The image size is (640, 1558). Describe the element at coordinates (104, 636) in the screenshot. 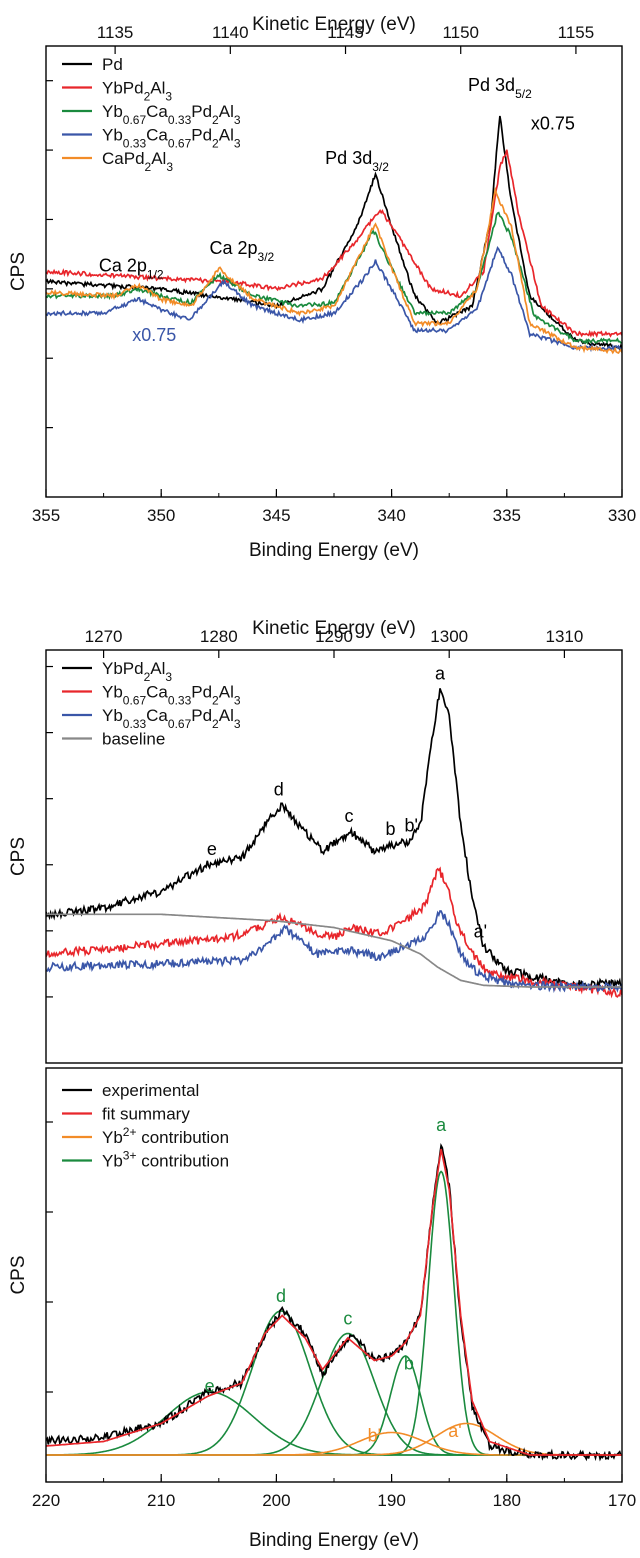

I see `x2-tick-label: 1270` at that location.